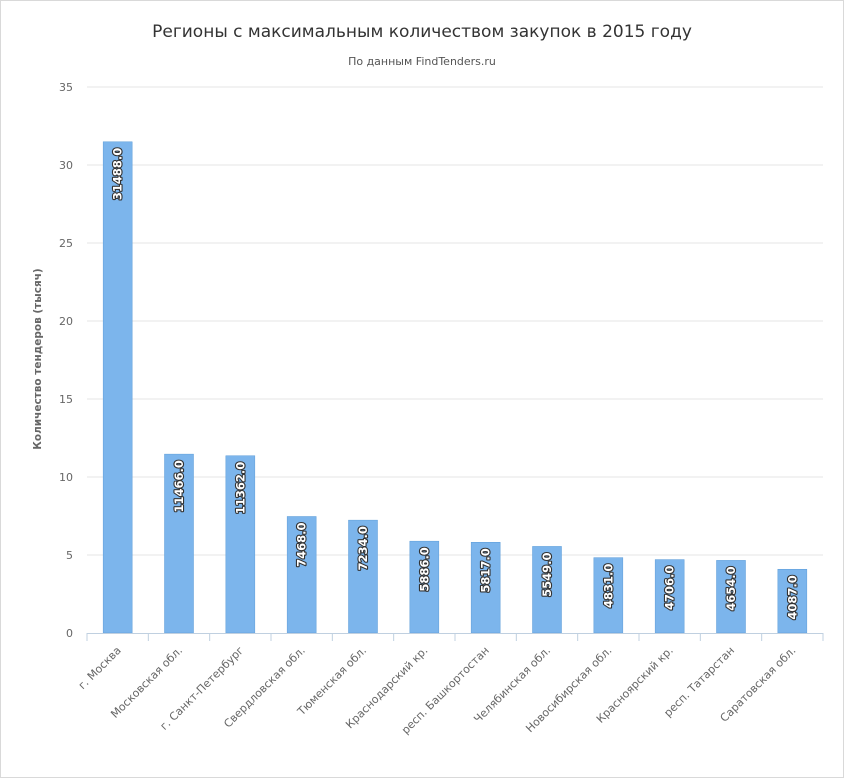 Image resolution: width=844 pixels, height=781 pixels. What do you see at coordinates (69, 555) in the screenshot?
I see `y-tick-label: 5` at bounding box center [69, 555].